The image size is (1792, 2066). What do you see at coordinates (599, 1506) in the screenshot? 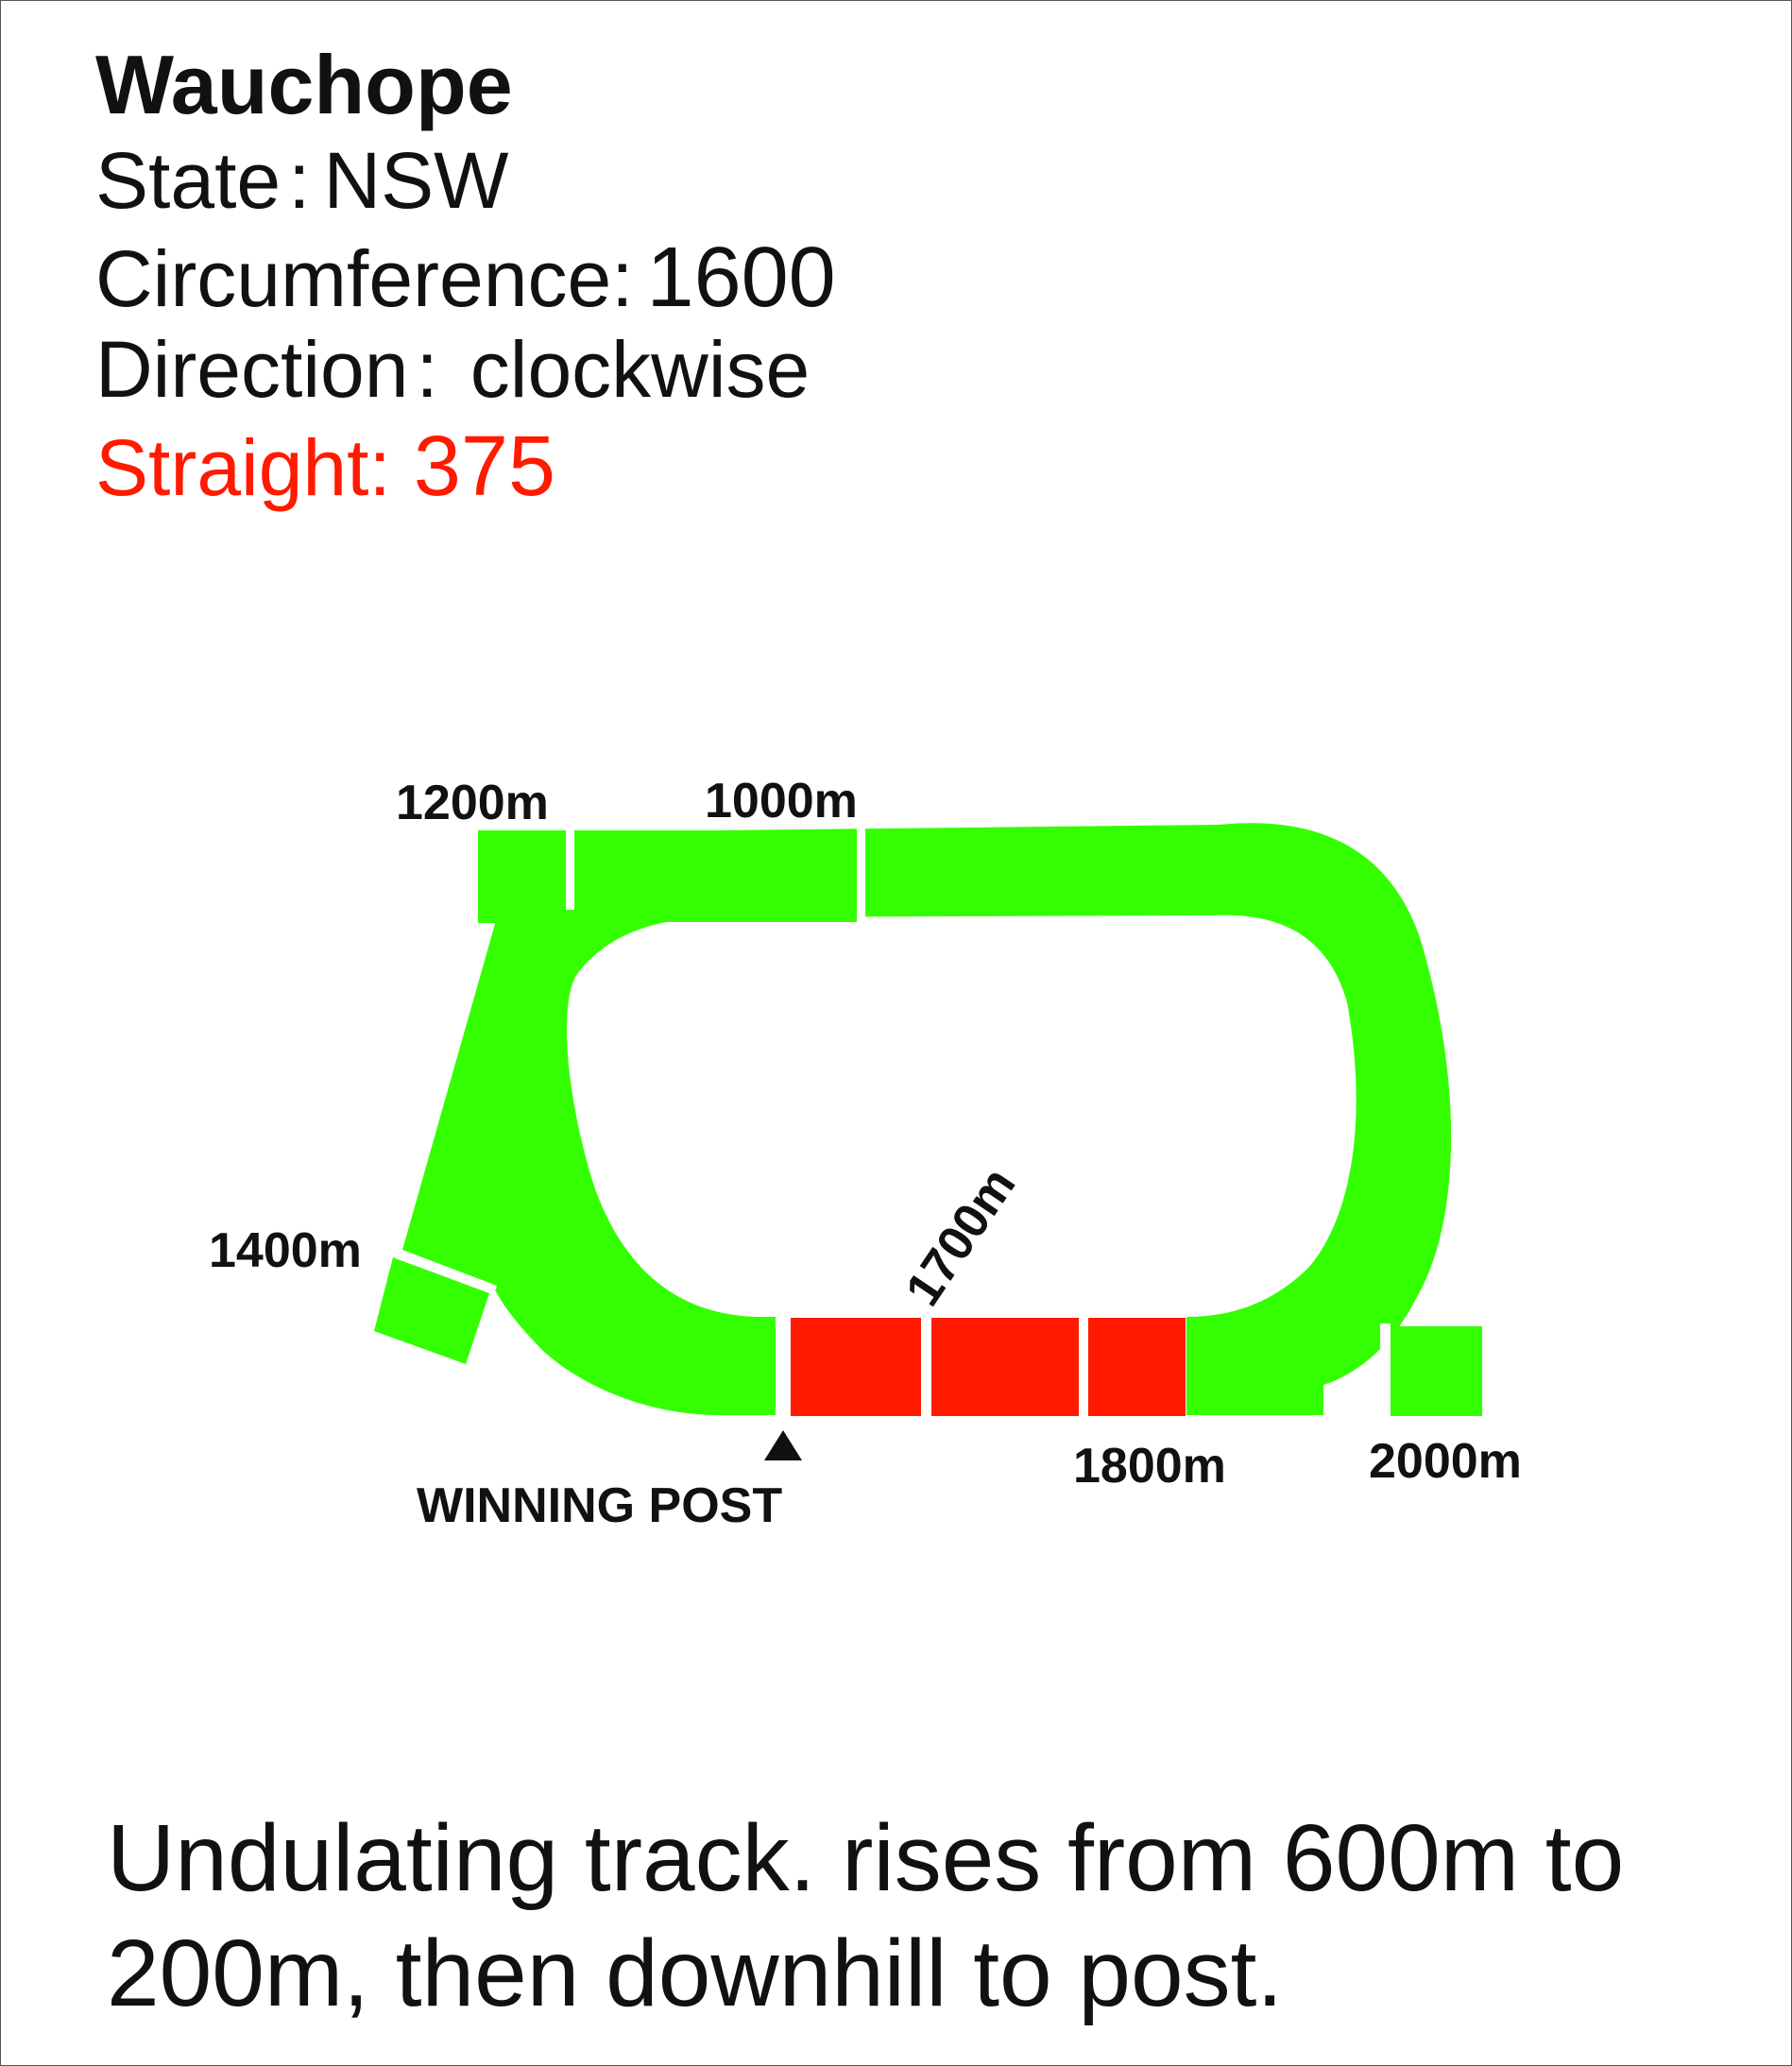
I see `winning-post-label: WINNING POST` at bounding box center [599, 1506].